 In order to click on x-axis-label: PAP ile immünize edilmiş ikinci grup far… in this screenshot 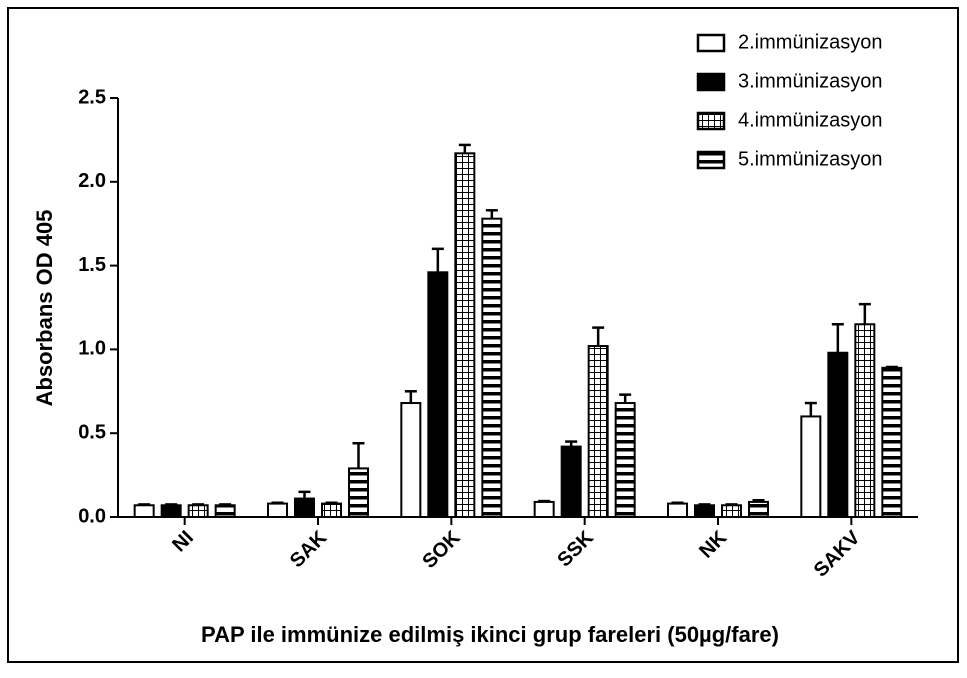, I will do `click(490, 634)`.